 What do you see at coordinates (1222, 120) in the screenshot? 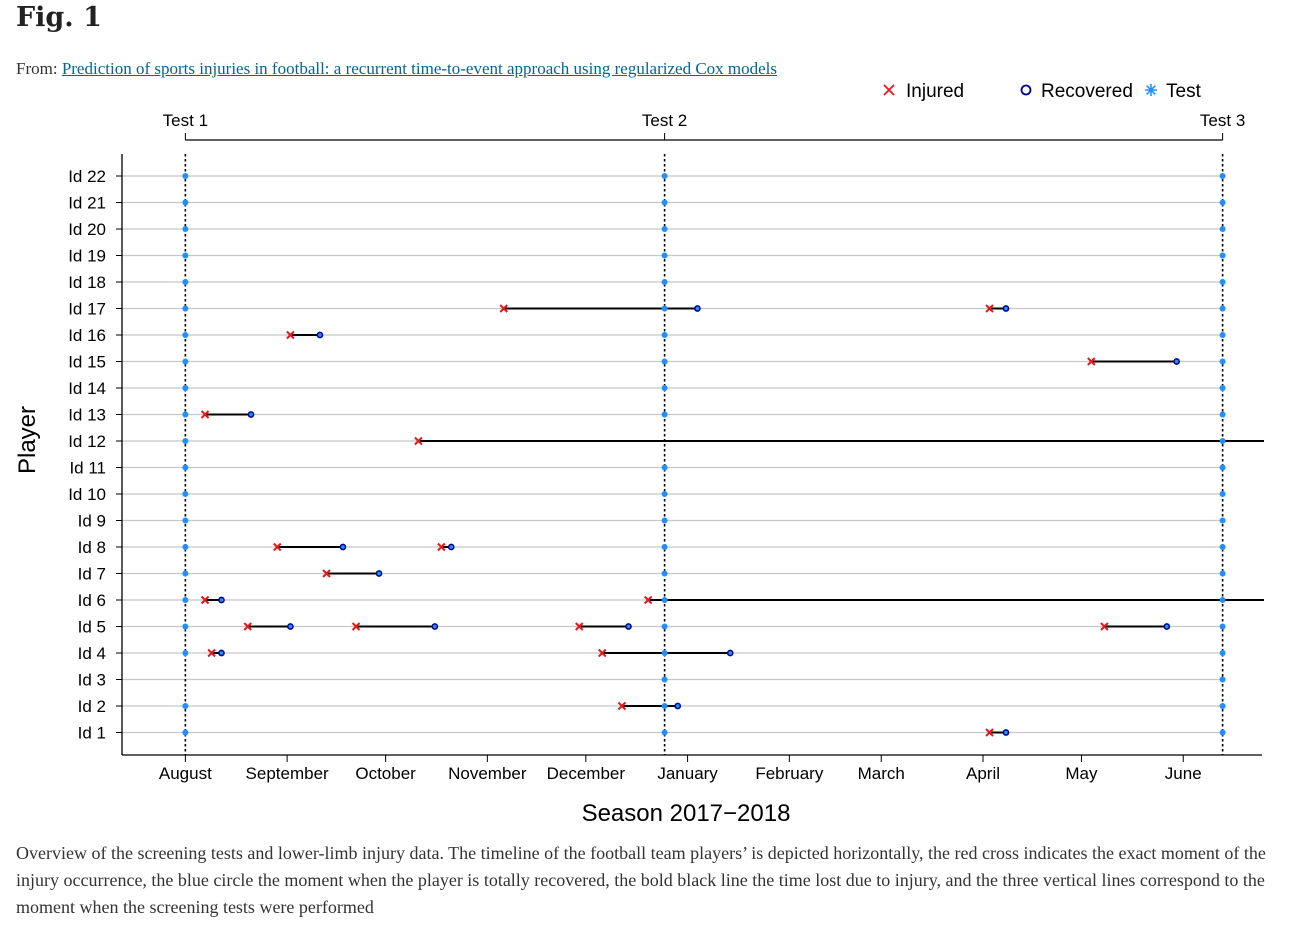
I see `test-label: Test 3` at bounding box center [1222, 120].